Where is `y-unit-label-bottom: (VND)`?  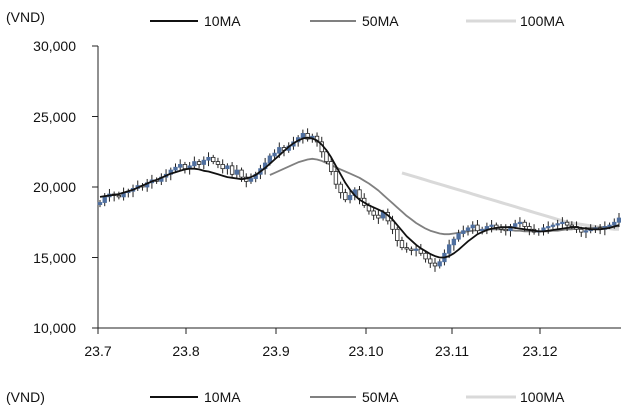
y-unit-label-bottom: (VND) is located at coordinates (25, 397).